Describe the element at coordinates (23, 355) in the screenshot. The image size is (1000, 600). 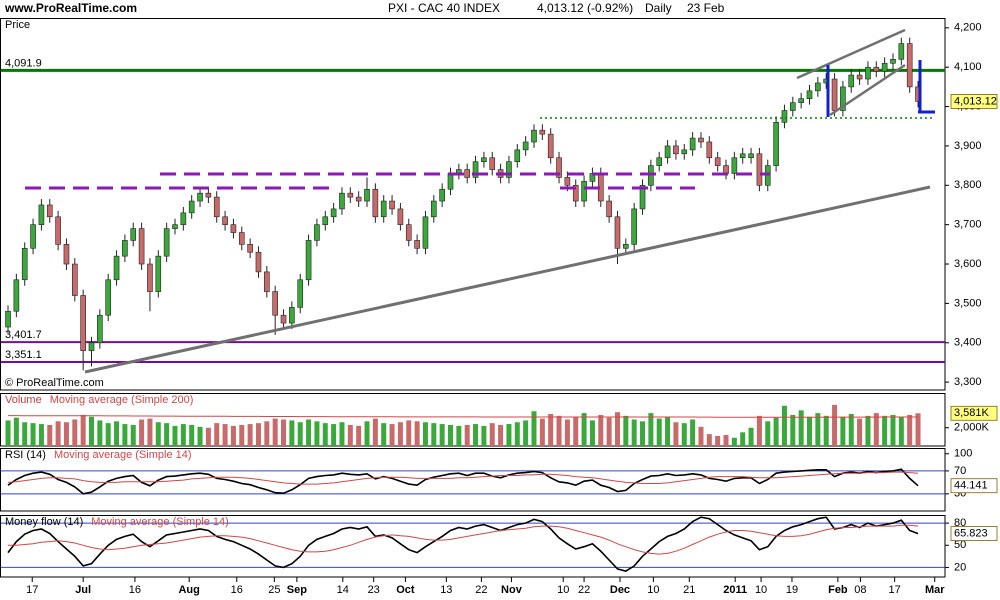
I see `level-label: 3,351.1` at that location.